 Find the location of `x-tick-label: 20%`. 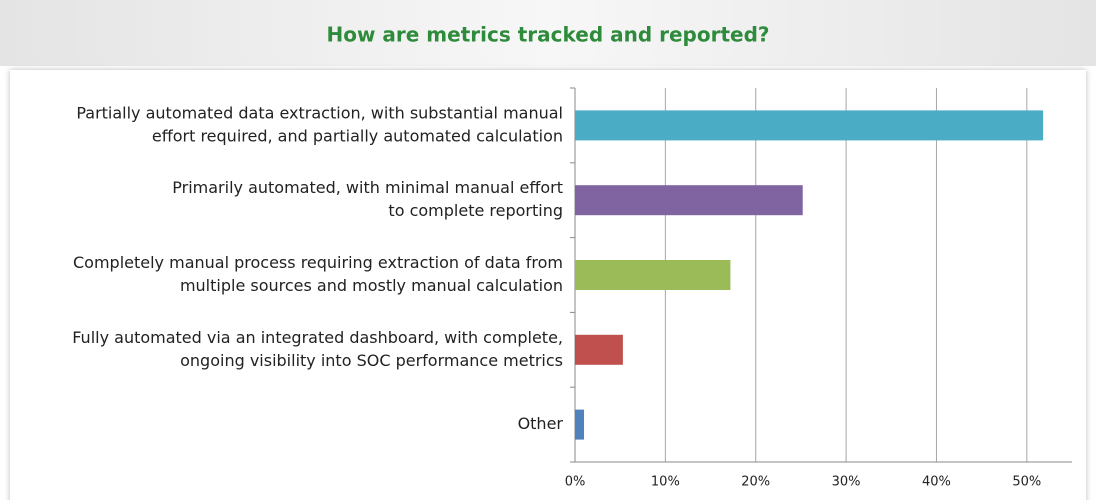

x-tick-label: 20% is located at coordinates (755, 482).